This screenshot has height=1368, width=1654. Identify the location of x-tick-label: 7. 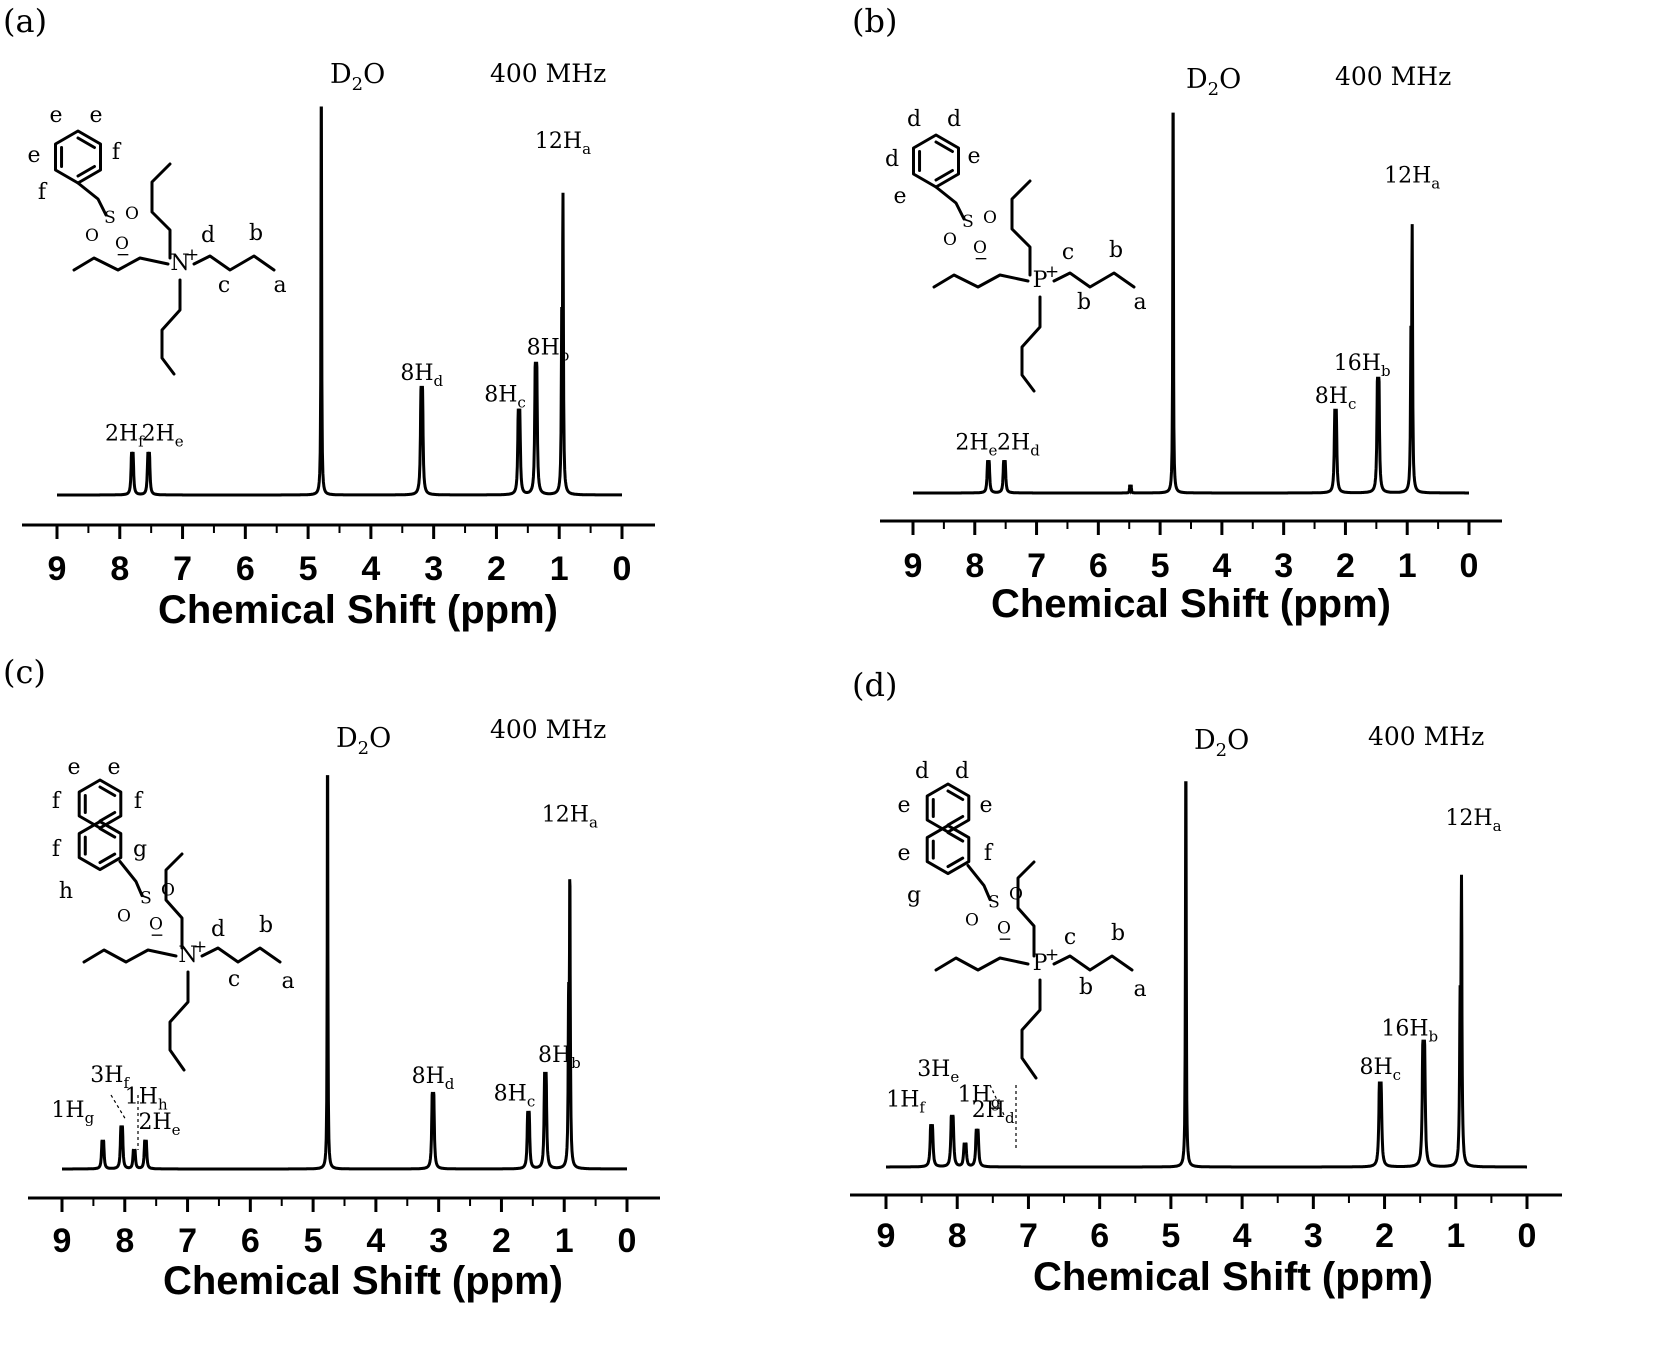
(187, 1241).